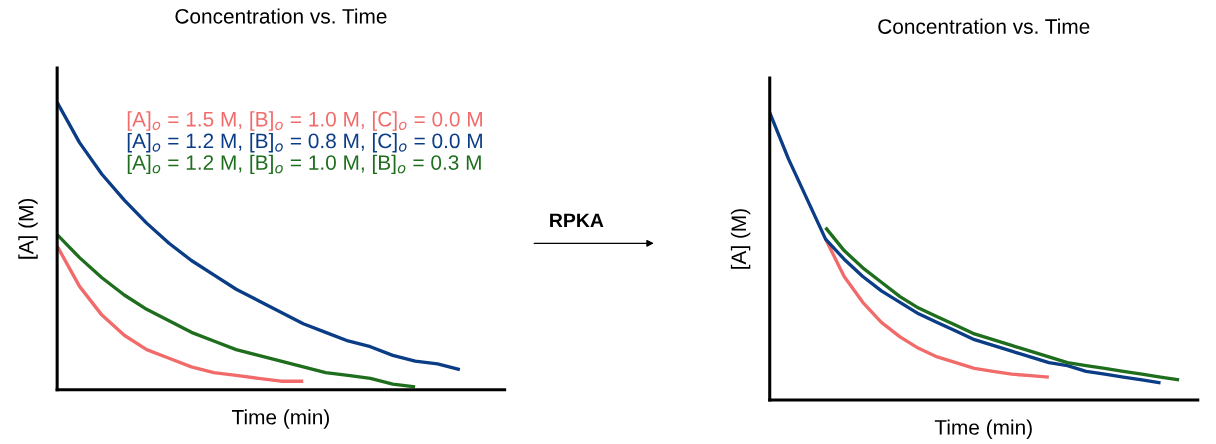 Image resolution: width=1216 pixels, height=444 pixels. What do you see at coordinates (577, 220) in the screenshot?
I see `text: RPKA` at bounding box center [577, 220].